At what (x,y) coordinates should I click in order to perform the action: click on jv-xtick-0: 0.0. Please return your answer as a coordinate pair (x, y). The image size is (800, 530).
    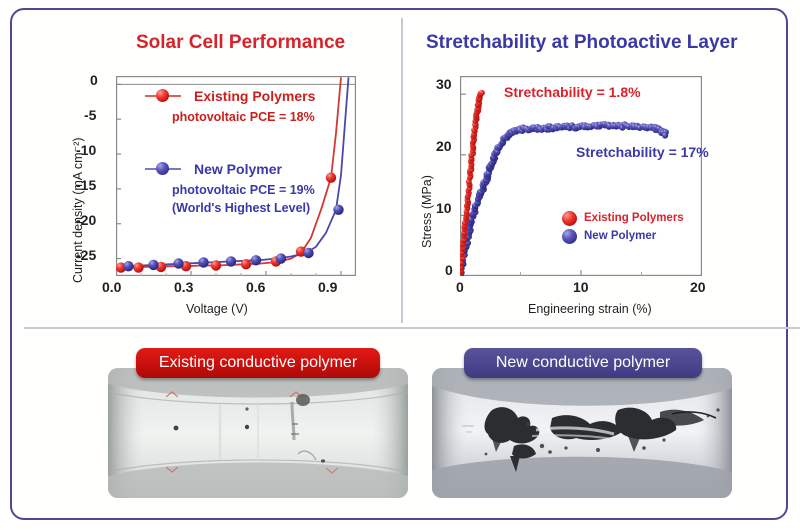
    Looking at the image, I should click on (112, 287).